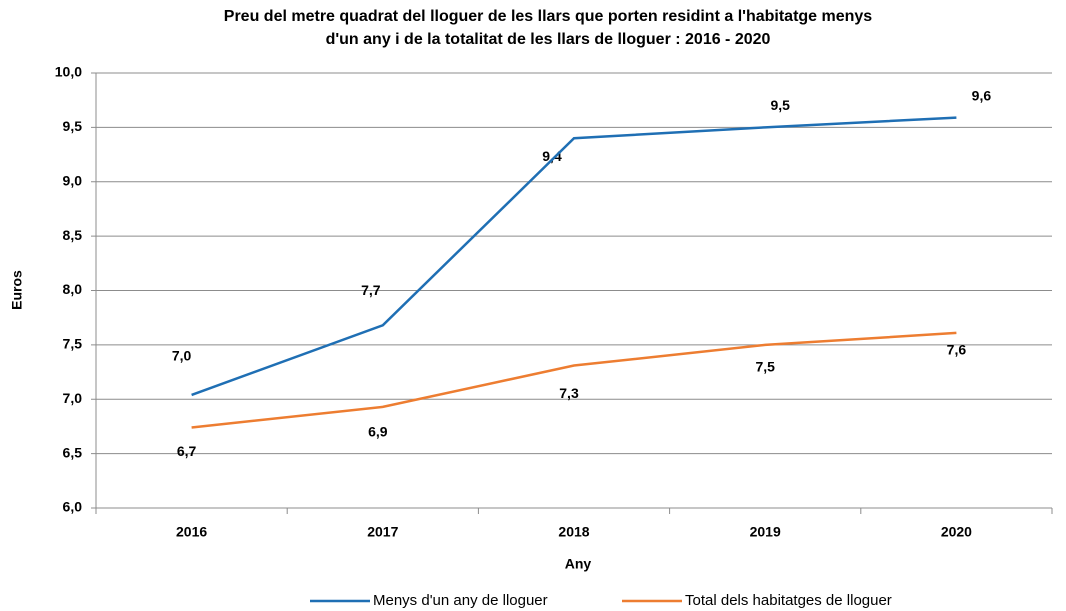 The height and width of the screenshot is (611, 1066). I want to click on data-label: 6,7, so click(187, 451).